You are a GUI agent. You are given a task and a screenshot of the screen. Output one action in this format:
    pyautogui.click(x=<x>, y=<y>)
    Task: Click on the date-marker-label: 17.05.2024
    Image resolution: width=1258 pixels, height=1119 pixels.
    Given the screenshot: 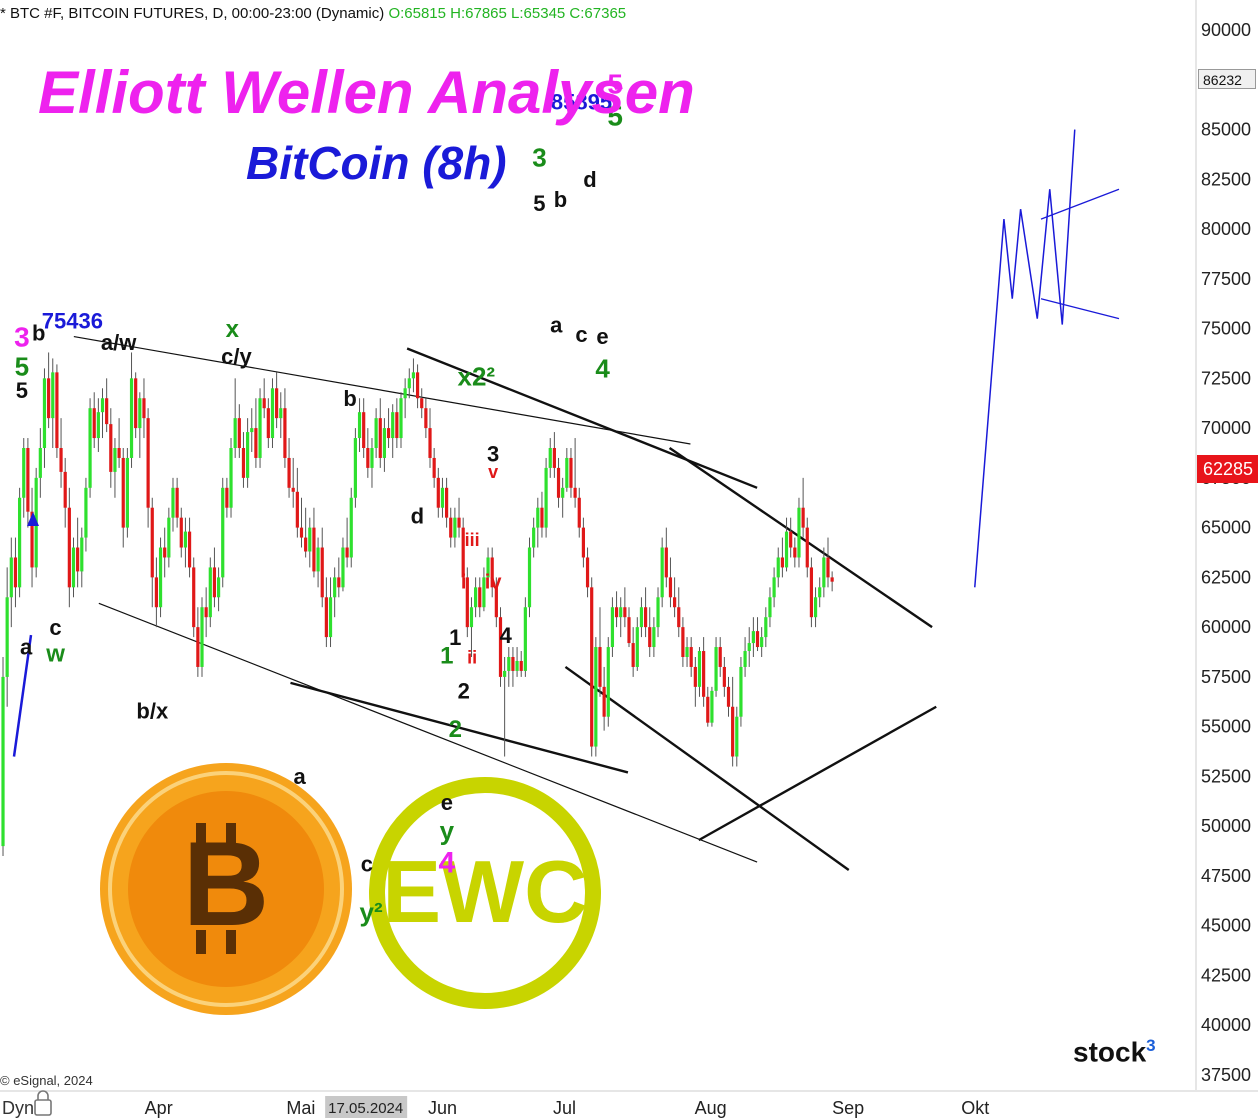 What is the action you would take?
    pyautogui.click(x=365, y=1108)
    